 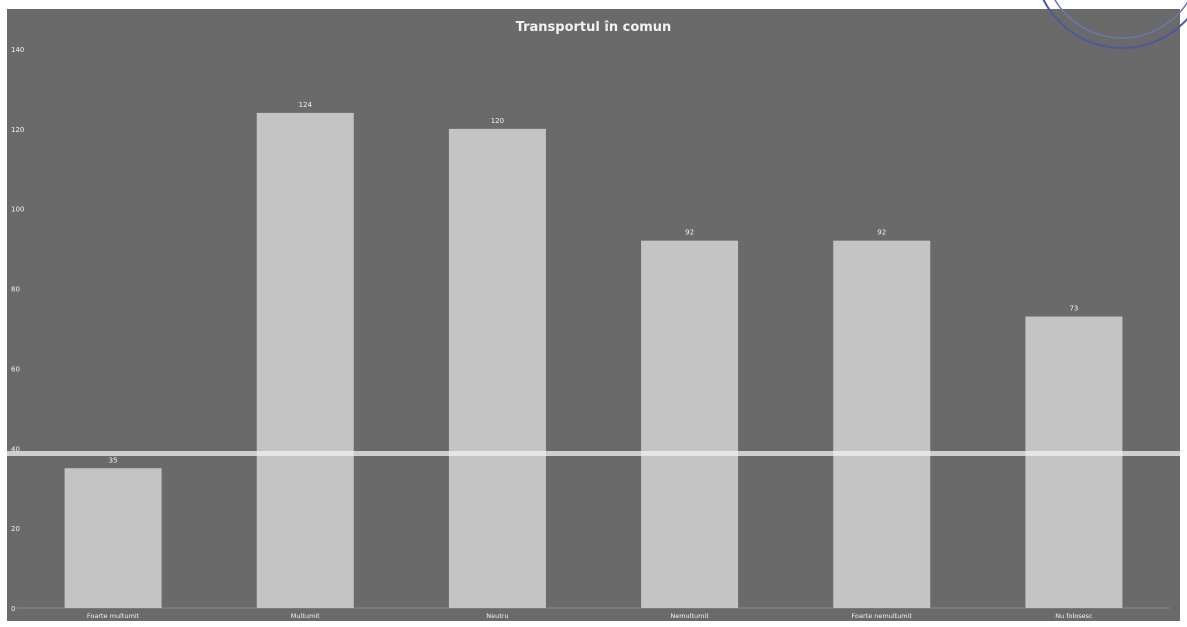 What do you see at coordinates (15, 369) in the screenshot?
I see `y-tick-label: 60` at bounding box center [15, 369].